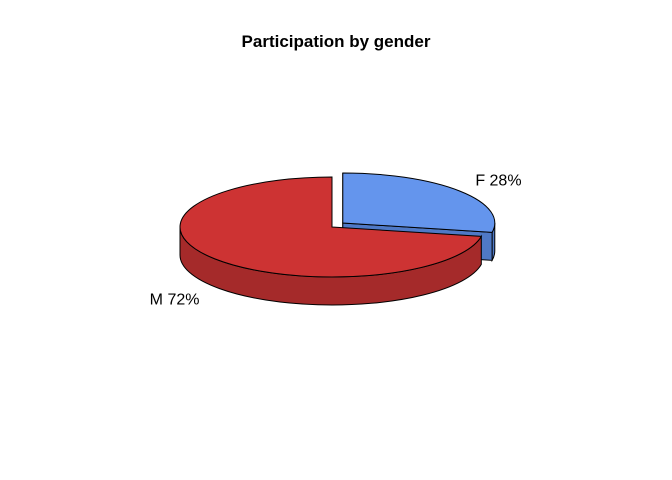 The image size is (672, 480). I want to click on pie-slice-m, so click(331, 227).